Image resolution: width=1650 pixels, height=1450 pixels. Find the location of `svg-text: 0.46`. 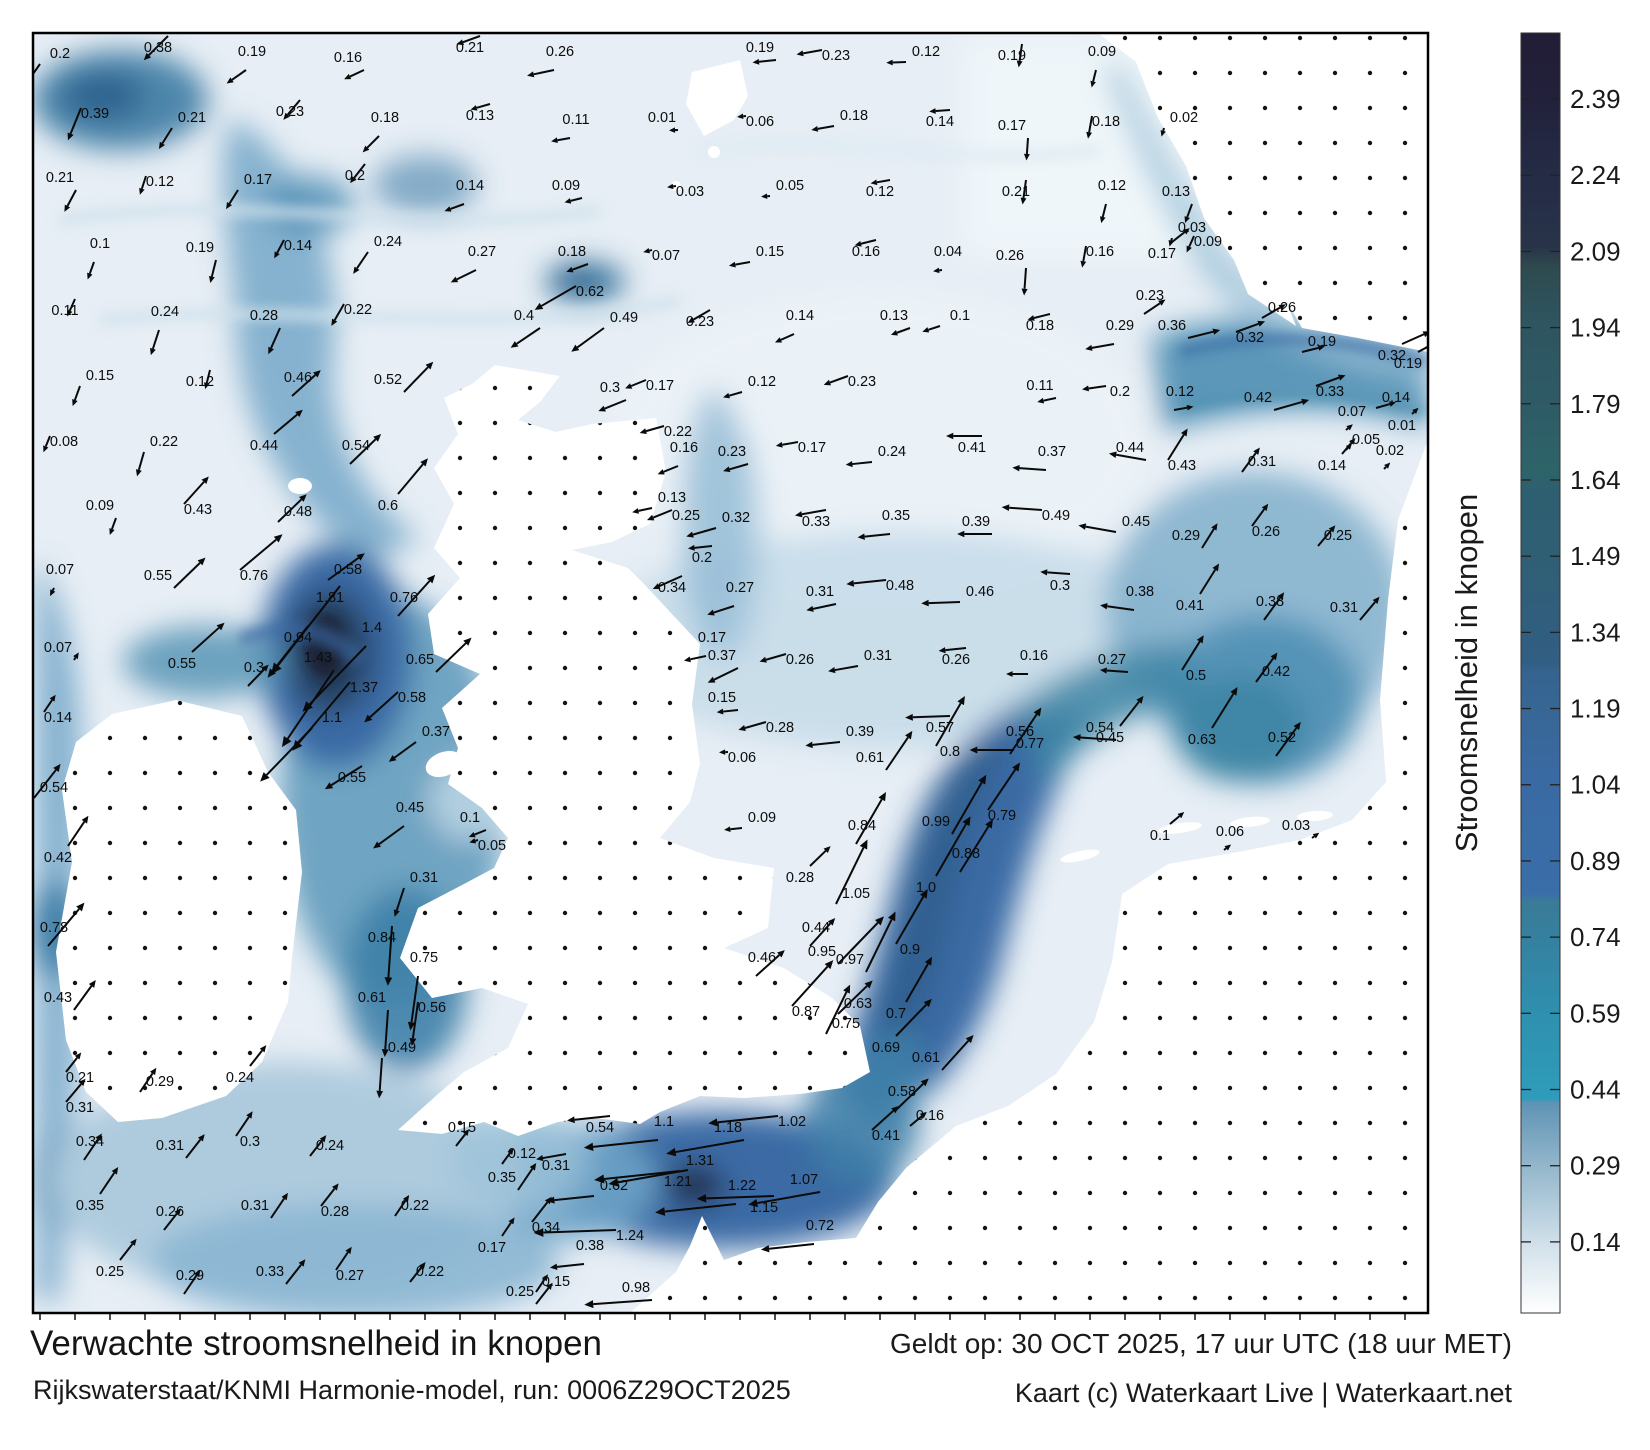

svg-text: 0.46 is located at coordinates (298, 378).